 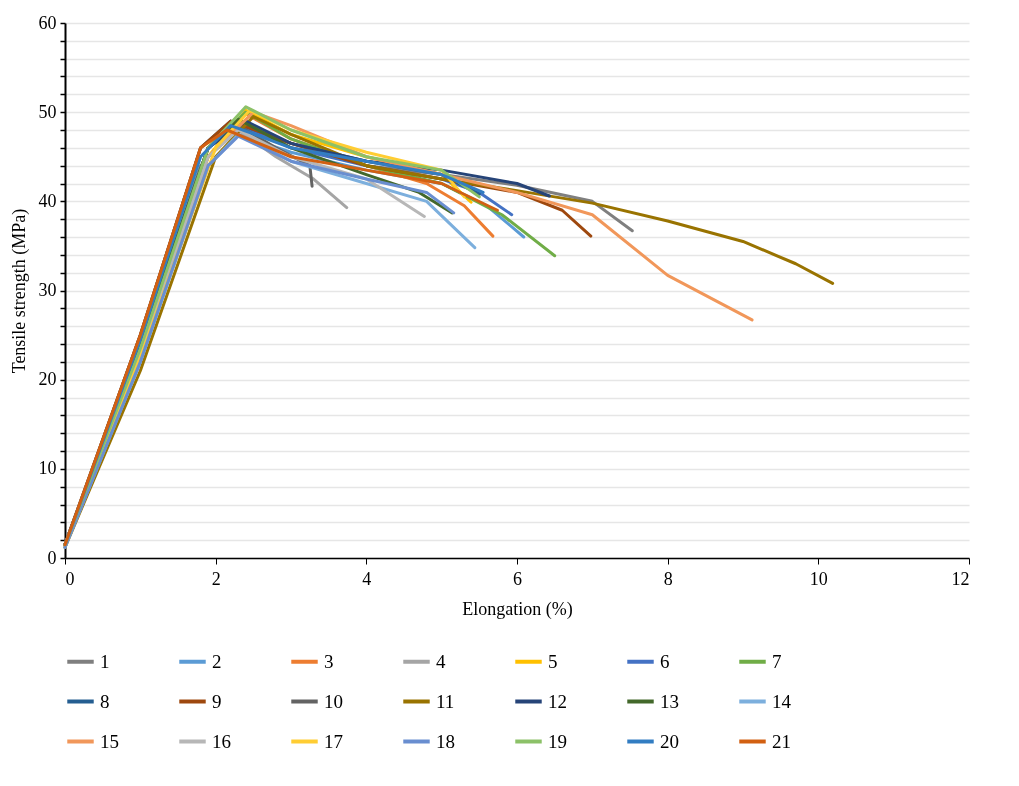 I want to click on x-tick-label: 12, so click(x=960, y=578).